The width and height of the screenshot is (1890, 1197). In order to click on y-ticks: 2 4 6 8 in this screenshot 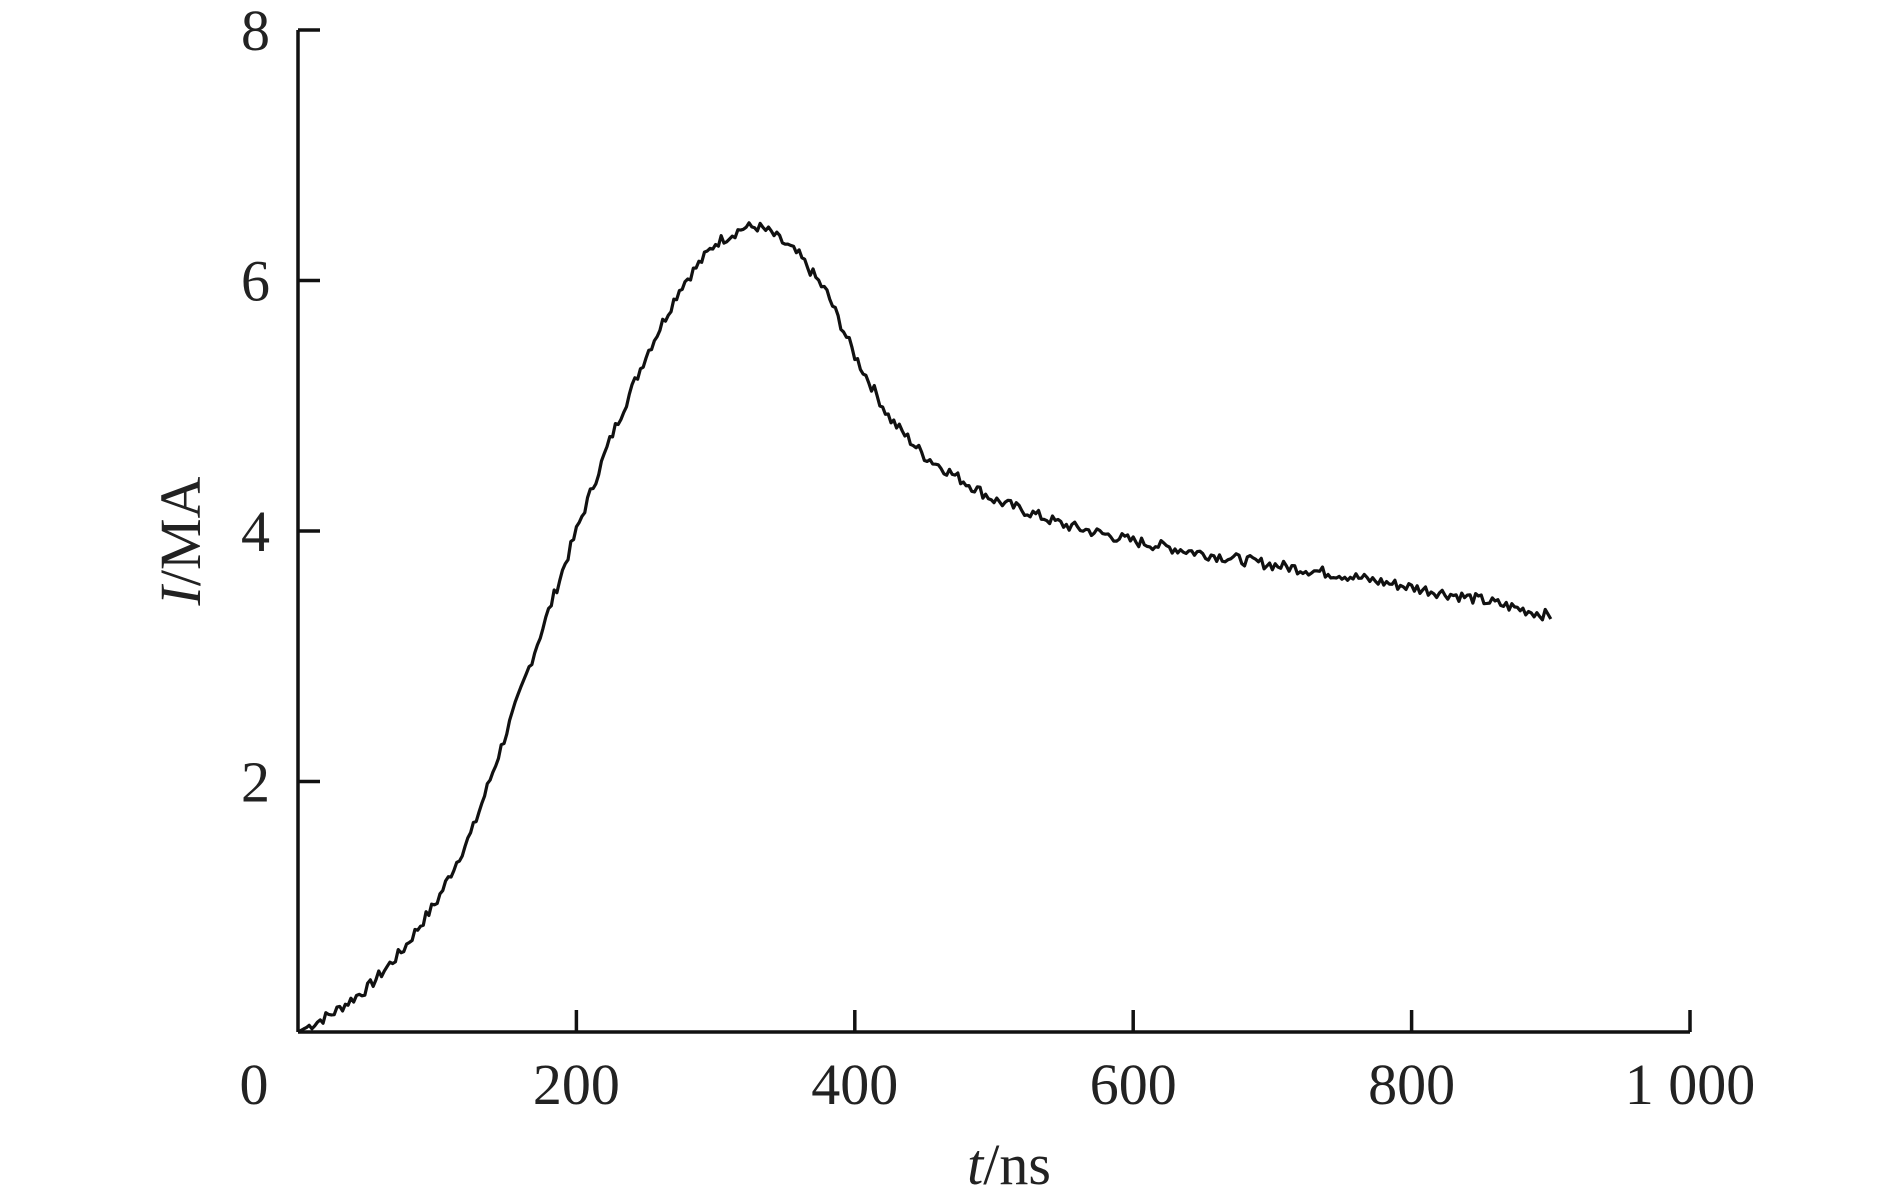, I will do `click(280, 407)`.